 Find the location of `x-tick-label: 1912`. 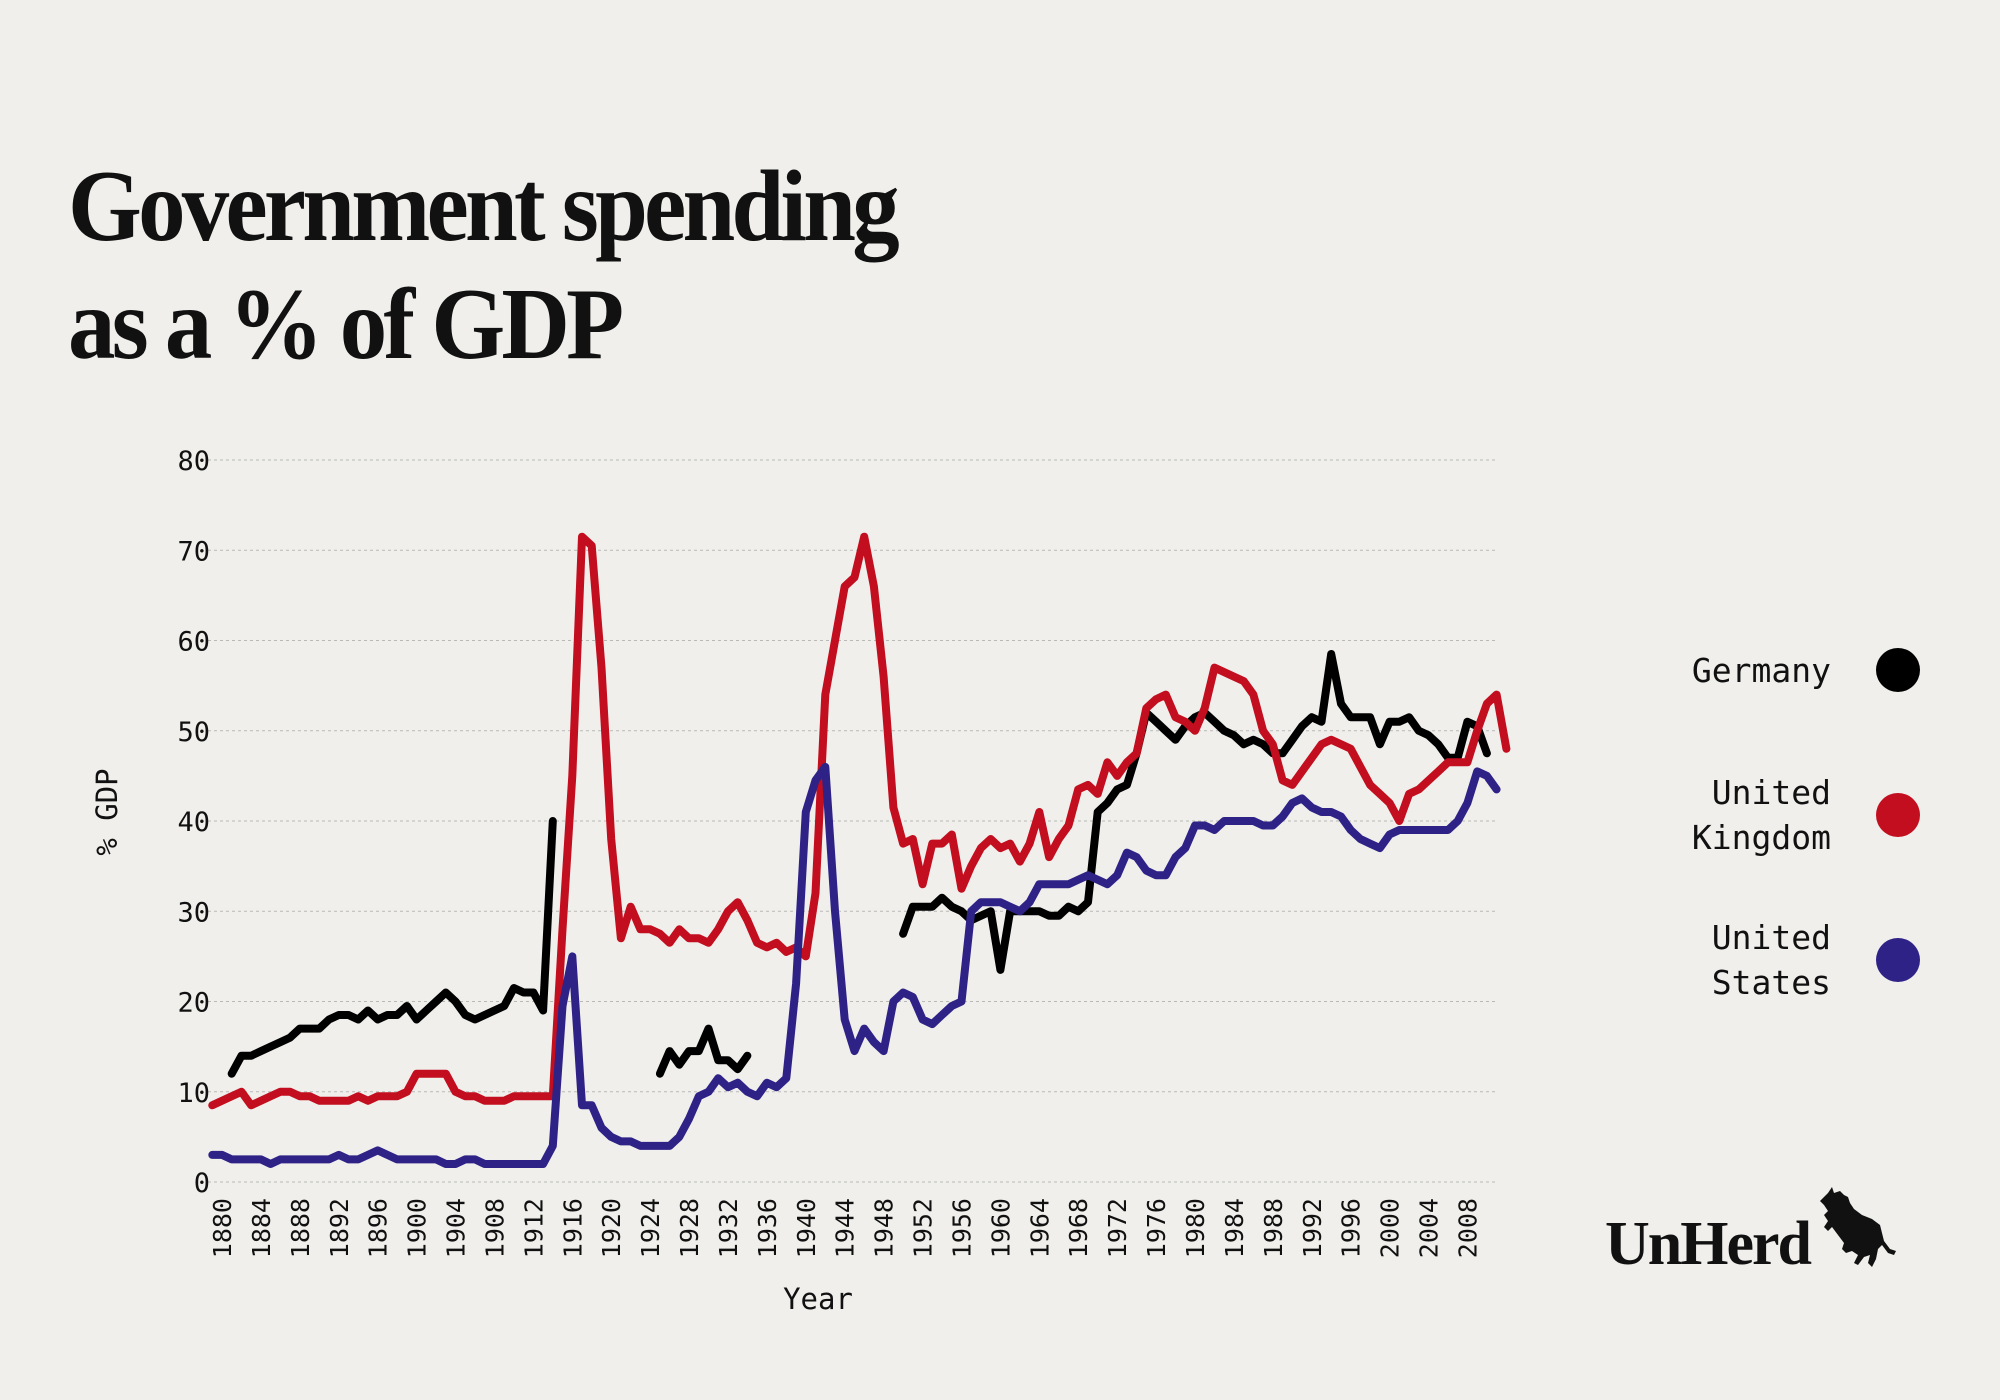

x-tick-label: 1912 is located at coordinates (533, 1228).